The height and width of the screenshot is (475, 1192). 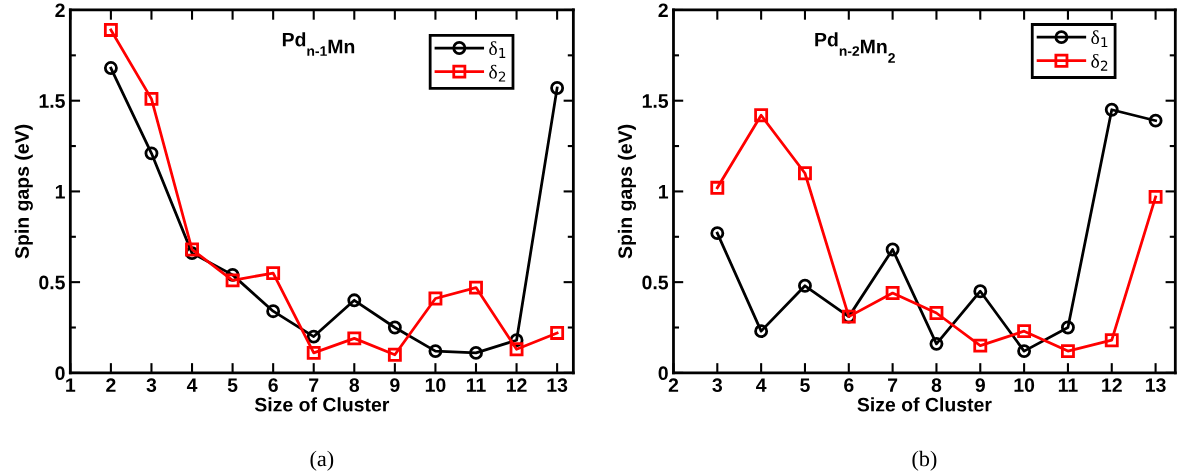 I want to click on text: (a), so click(x=322, y=460).